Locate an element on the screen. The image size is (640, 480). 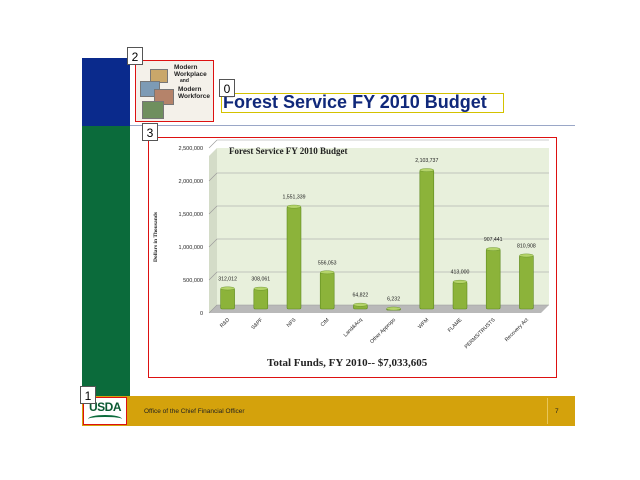
data-label: 308,061 is located at coordinates (260, 280).